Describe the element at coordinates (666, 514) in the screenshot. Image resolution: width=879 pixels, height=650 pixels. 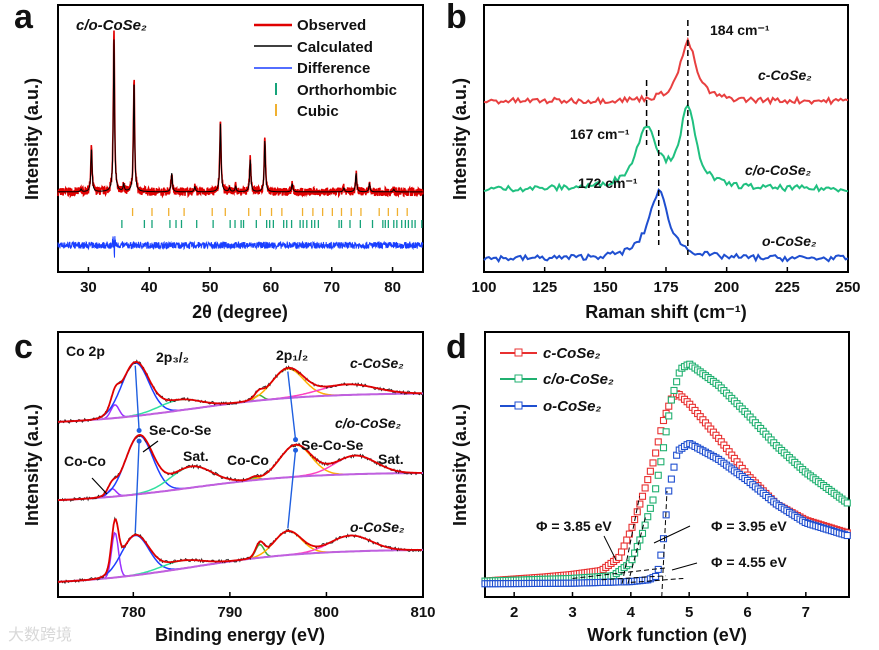
I see `series-o-CoSe₂` at that location.